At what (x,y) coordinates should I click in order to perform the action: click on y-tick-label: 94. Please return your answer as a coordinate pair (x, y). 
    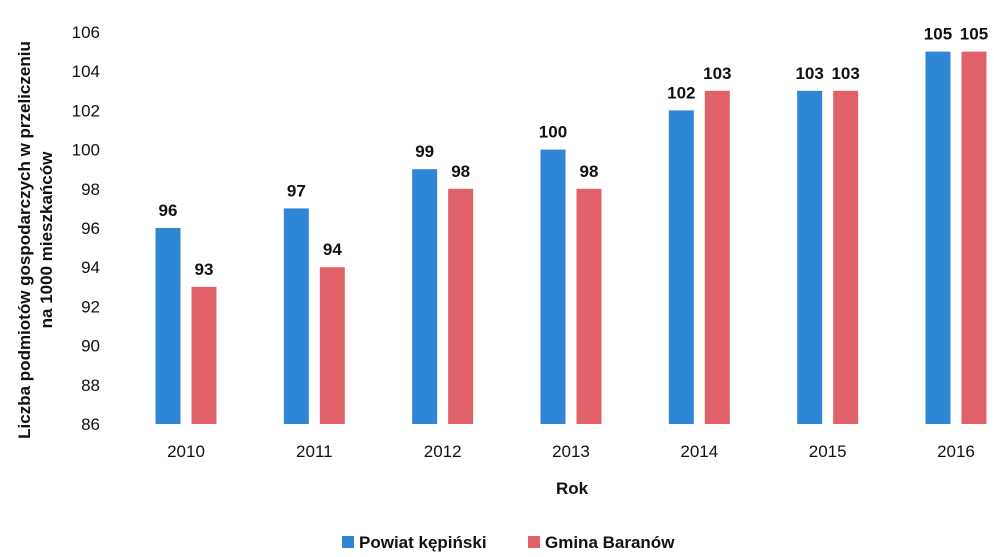
    Looking at the image, I should click on (90, 267).